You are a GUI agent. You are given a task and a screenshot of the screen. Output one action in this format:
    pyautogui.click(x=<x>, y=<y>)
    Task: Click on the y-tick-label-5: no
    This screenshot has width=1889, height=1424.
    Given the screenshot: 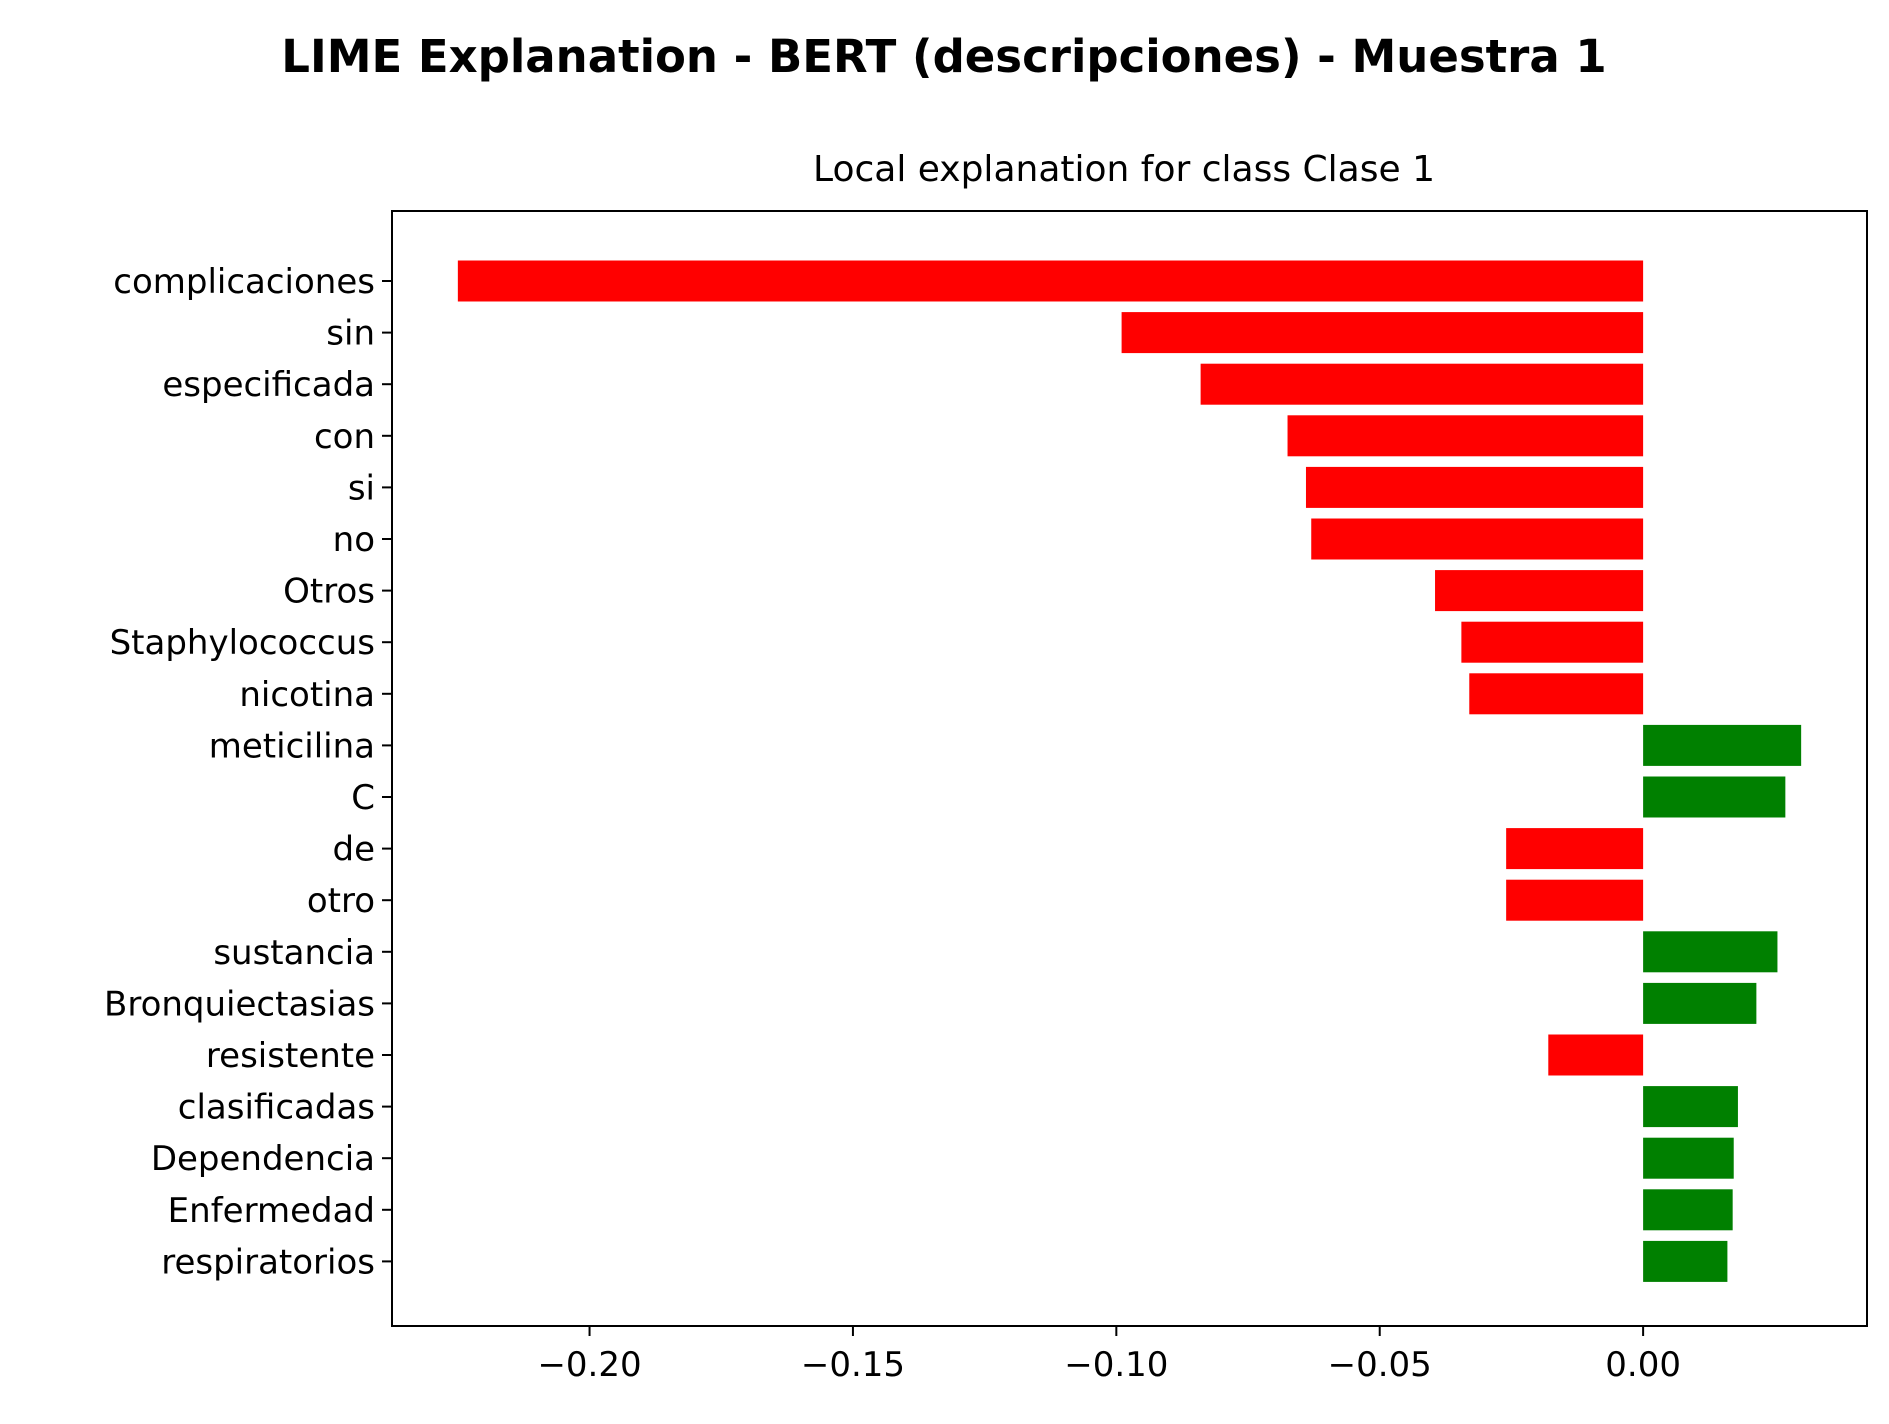 What is the action you would take?
    pyautogui.click(x=354, y=540)
    